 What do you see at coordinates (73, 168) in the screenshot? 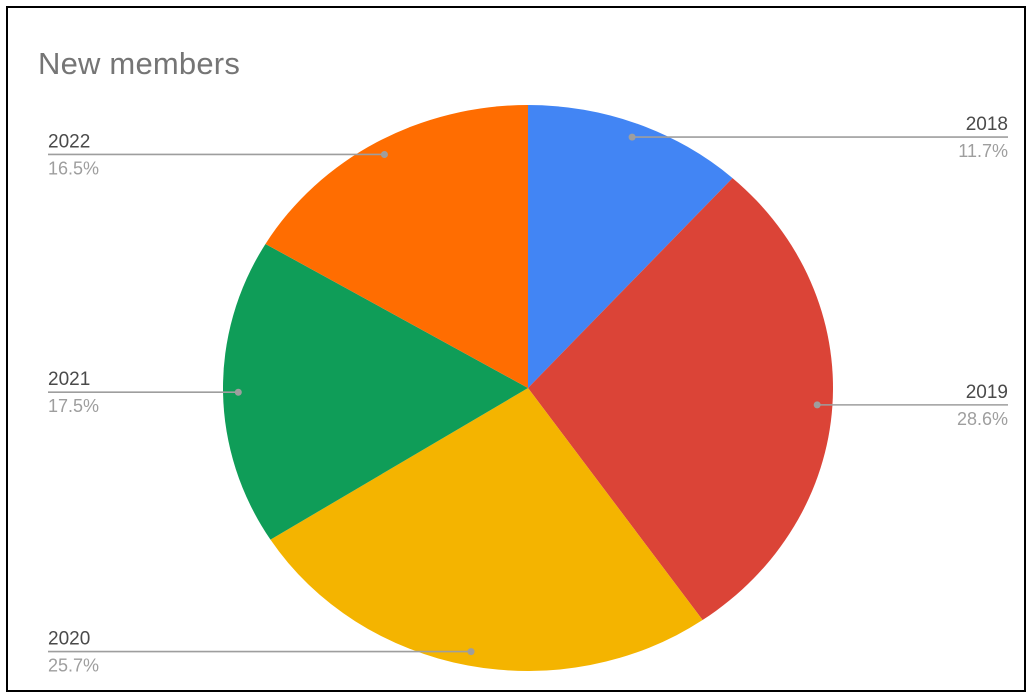
I see `slice-percent-2022: 16.5%` at bounding box center [73, 168].